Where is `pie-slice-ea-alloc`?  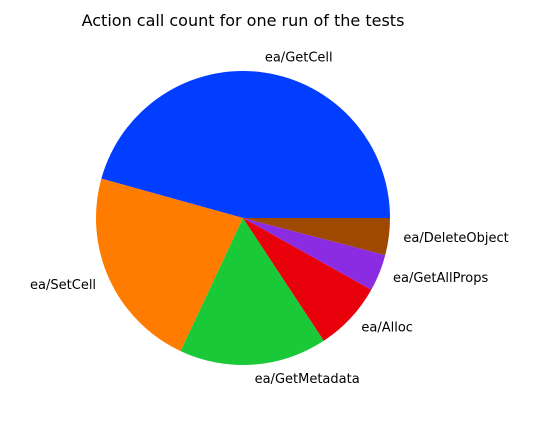 pie-slice-ea-alloc is located at coordinates (307, 279).